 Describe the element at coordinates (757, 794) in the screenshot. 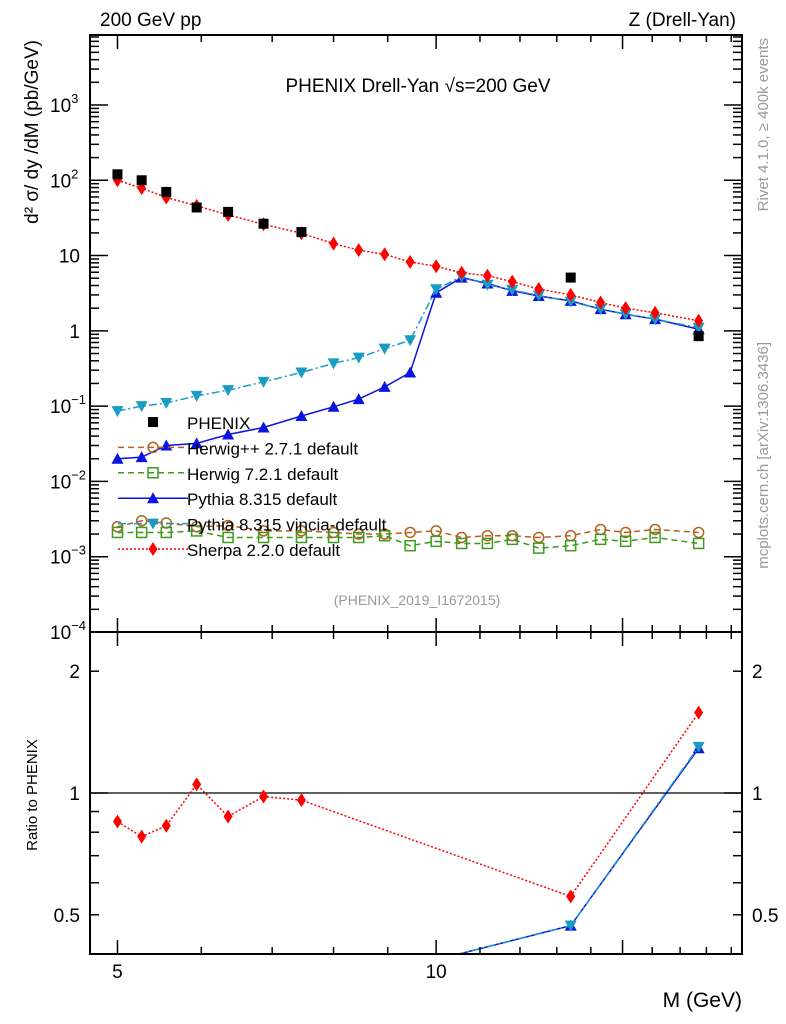

I see `y-tick-label-right: 1` at that location.